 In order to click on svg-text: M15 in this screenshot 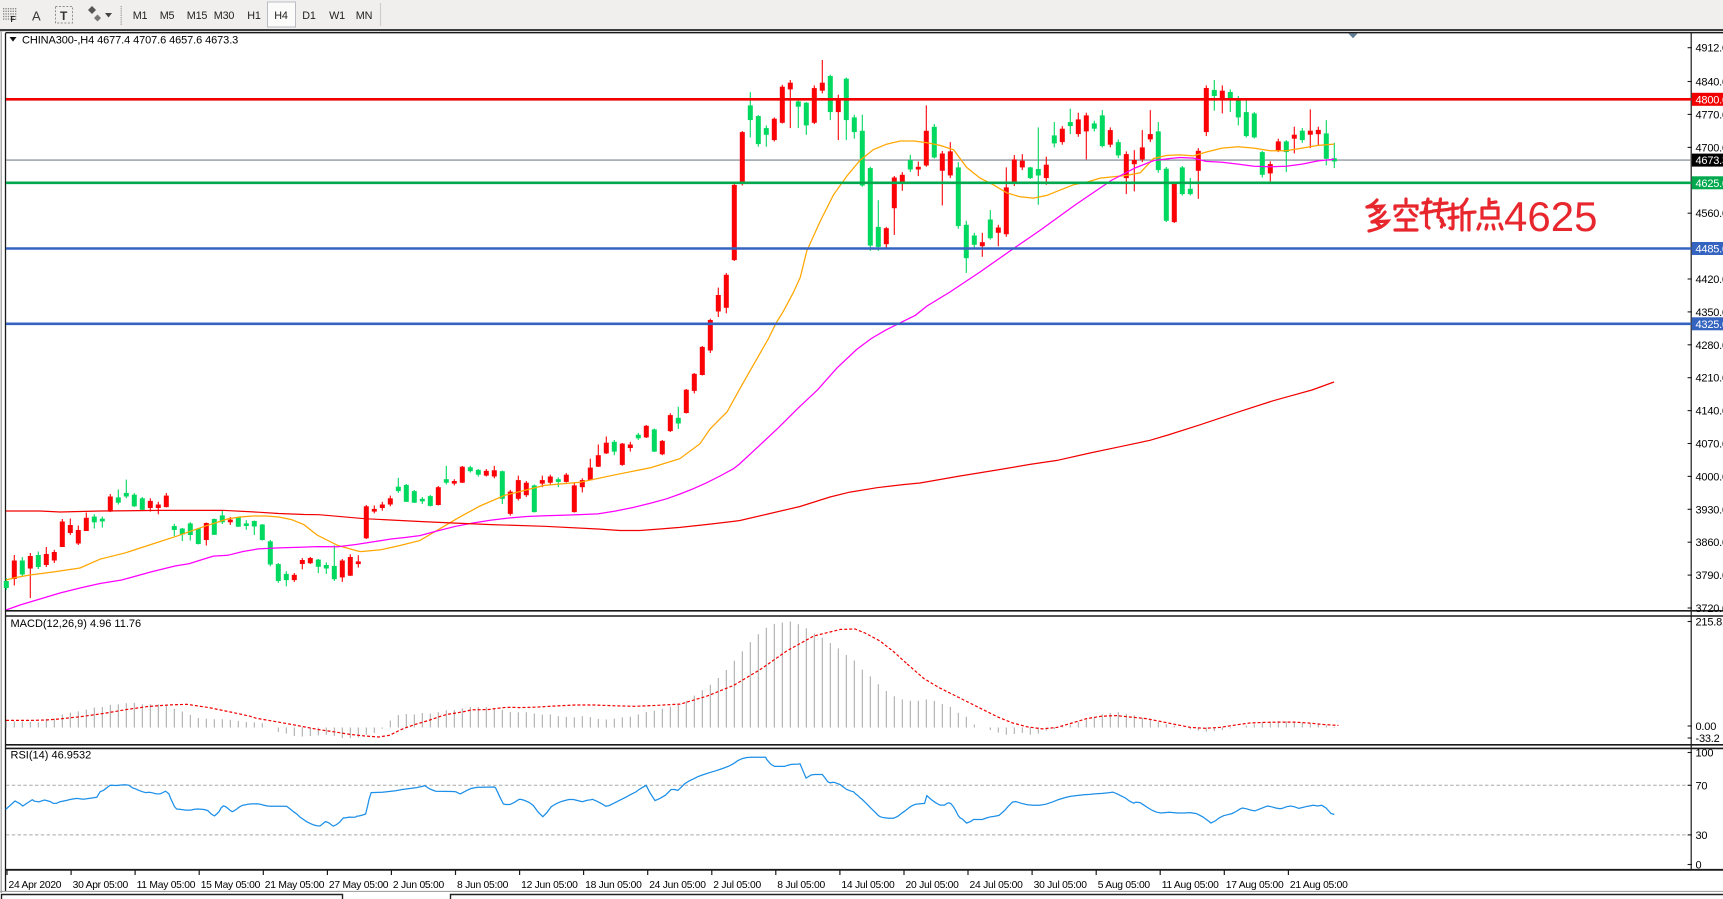, I will do `click(197, 16)`.